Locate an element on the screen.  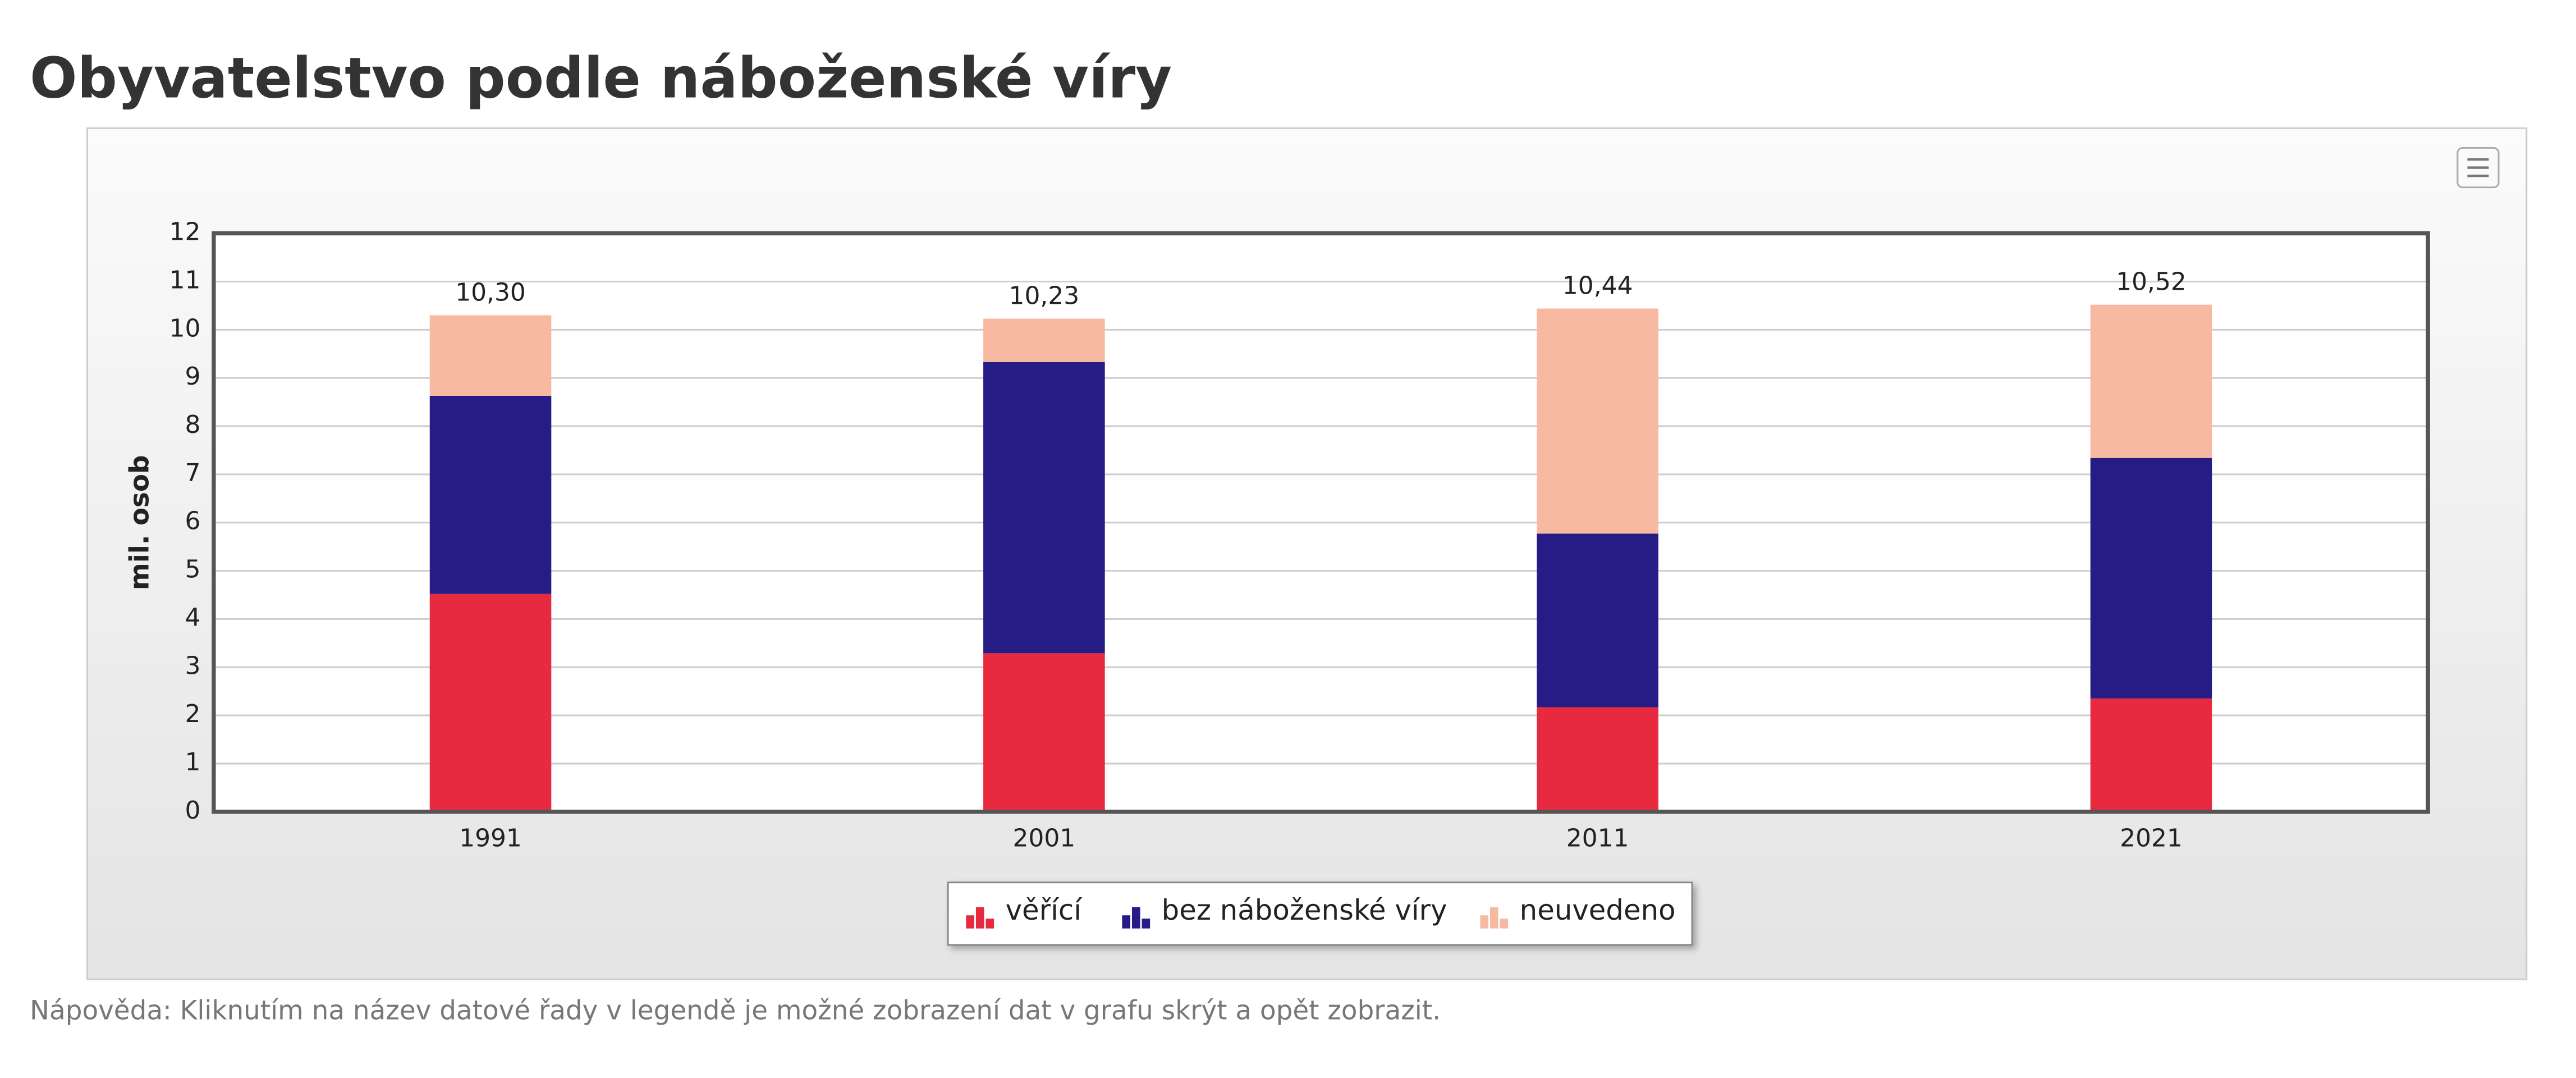
y-tick-label: 1 is located at coordinates (193, 762).